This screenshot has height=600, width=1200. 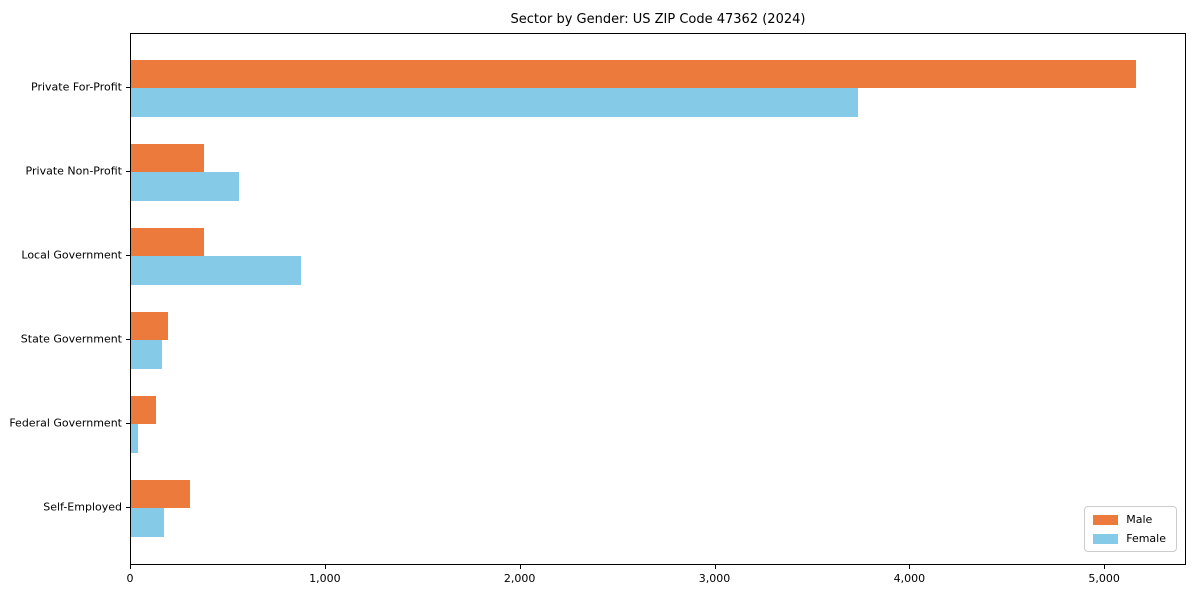 What do you see at coordinates (185, 186) in the screenshot?
I see `bar-female-private-non-profit` at bounding box center [185, 186].